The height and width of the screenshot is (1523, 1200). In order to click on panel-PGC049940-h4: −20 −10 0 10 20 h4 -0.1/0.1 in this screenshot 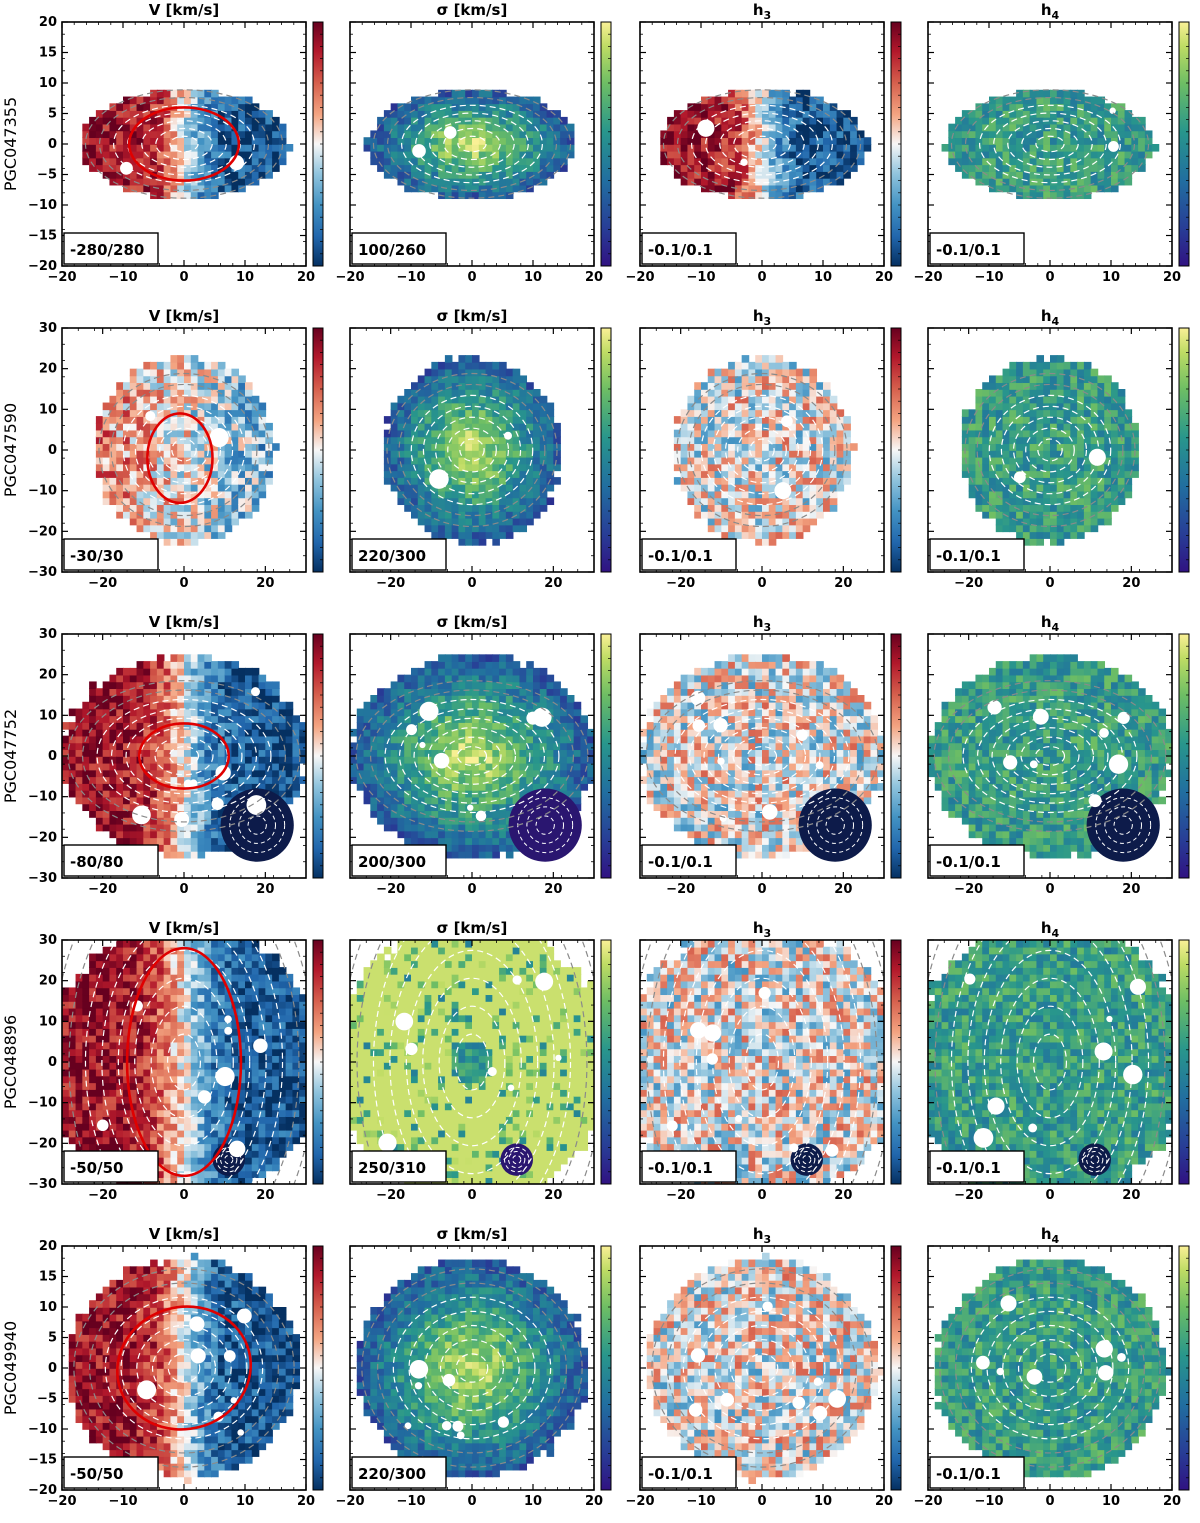, I will do `click(1052, 1367)`.